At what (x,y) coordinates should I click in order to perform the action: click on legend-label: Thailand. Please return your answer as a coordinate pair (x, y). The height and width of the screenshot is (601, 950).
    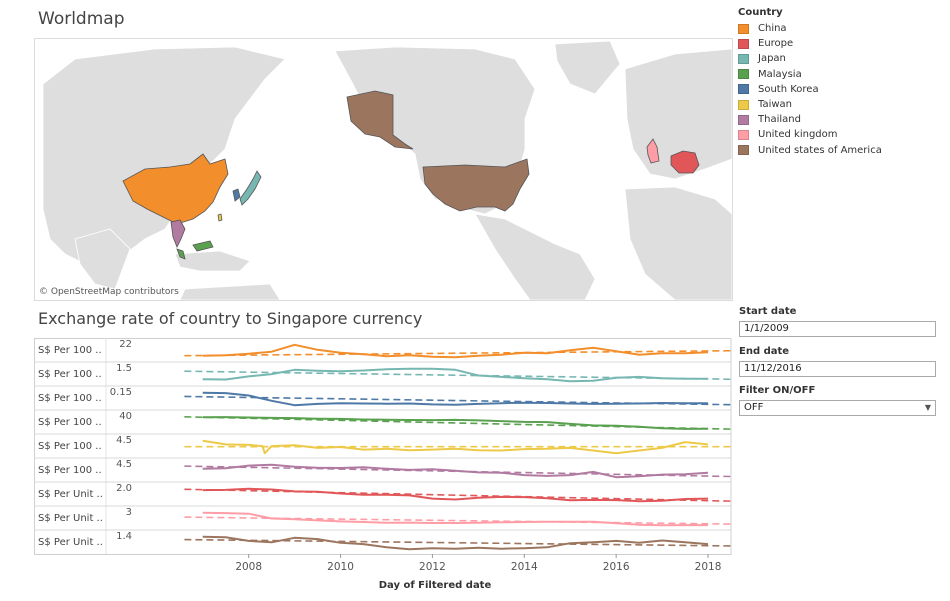
    Looking at the image, I should click on (779, 120).